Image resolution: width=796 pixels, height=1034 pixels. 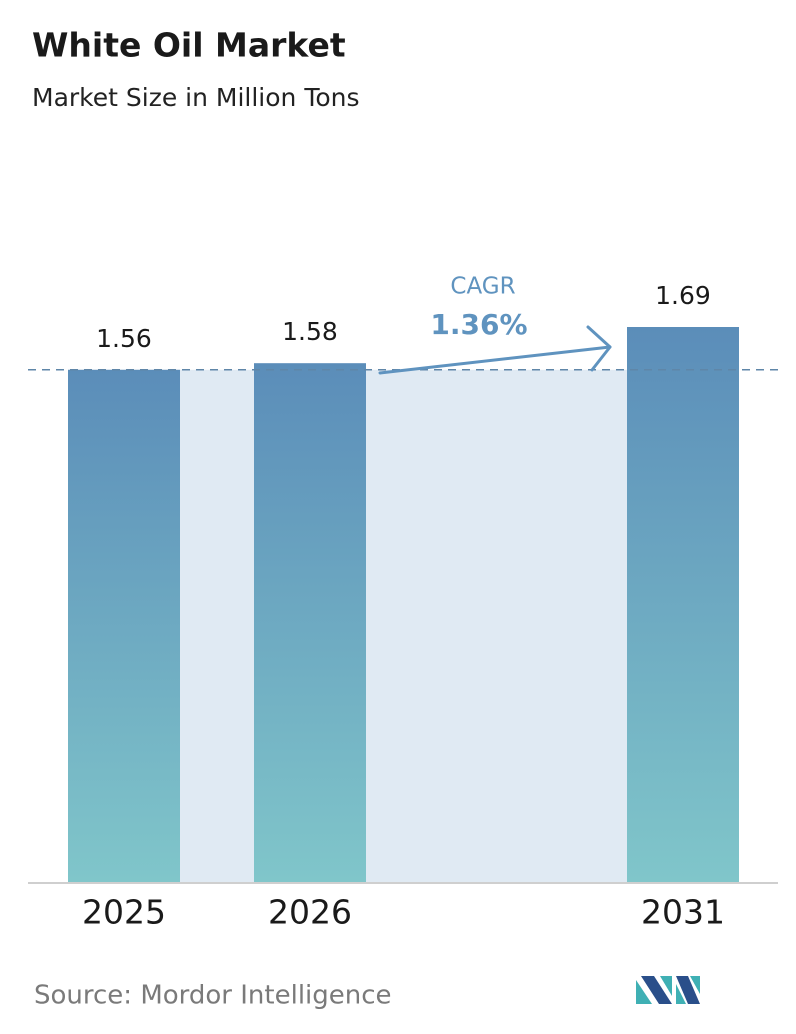 What do you see at coordinates (213, 996) in the screenshot?
I see `source: Source: Mordor Intelligence` at bounding box center [213, 996].